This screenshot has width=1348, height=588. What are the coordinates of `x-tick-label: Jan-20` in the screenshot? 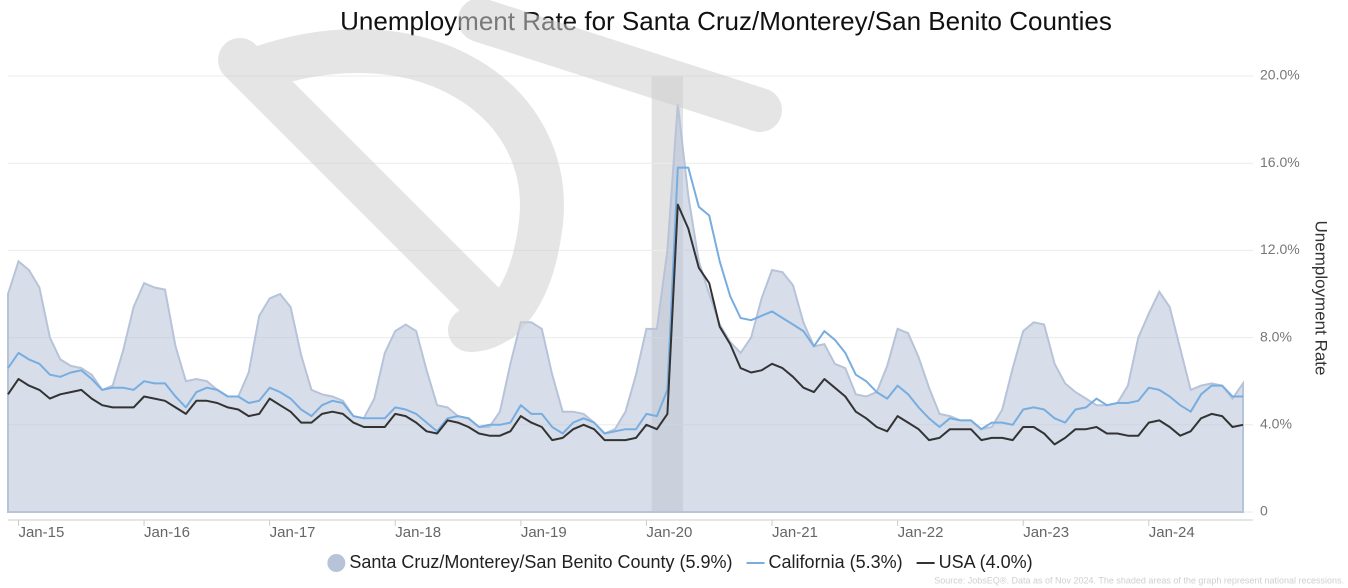 It's located at (669, 532).